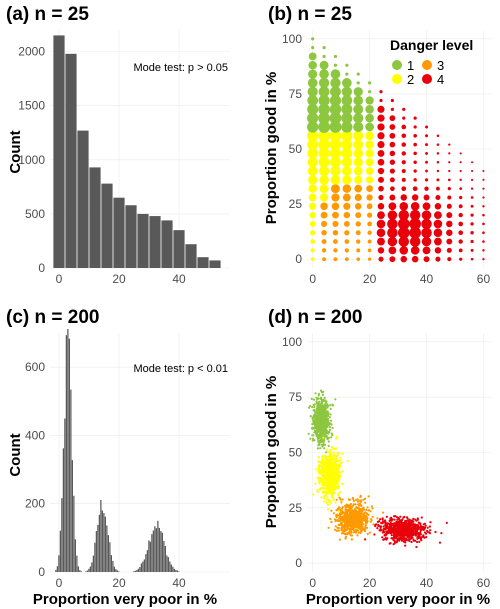  Describe the element at coordinates (271, 148) in the screenshot. I see `panel-b-ylabel: Proportion good in %` at that location.